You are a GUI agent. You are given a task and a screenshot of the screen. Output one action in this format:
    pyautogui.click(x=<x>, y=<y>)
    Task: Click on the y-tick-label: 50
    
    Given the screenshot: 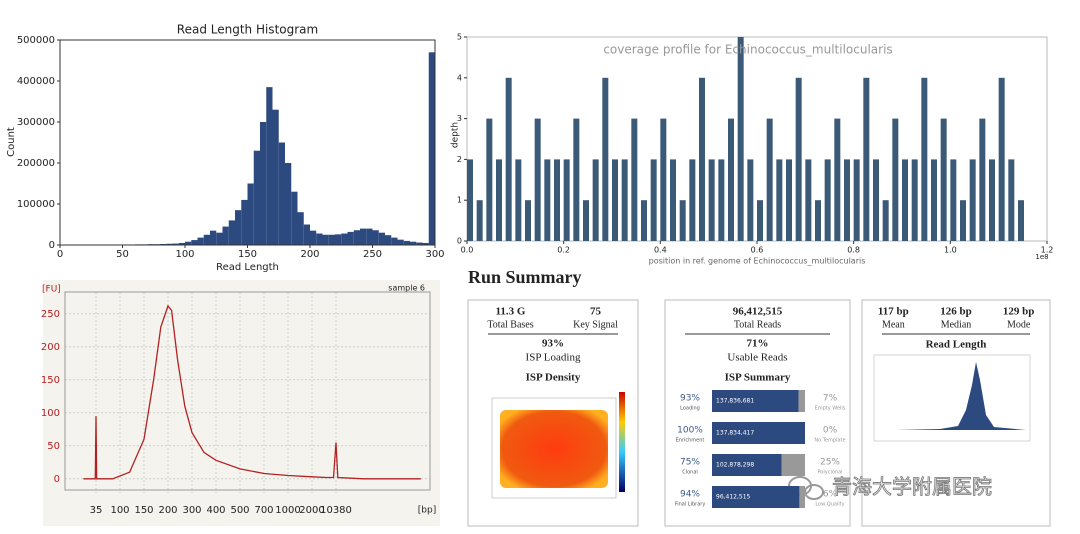 What is the action you would take?
    pyautogui.click(x=53, y=446)
    